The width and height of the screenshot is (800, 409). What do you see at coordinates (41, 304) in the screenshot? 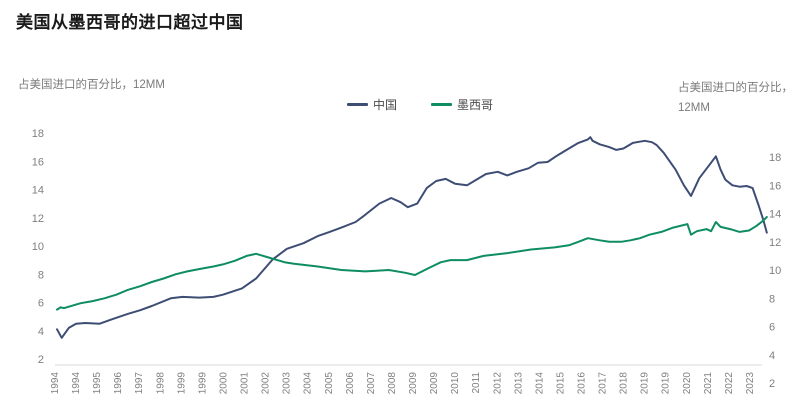
I see `left-axis-tick-label: 6` at bounding box center [41, 304].